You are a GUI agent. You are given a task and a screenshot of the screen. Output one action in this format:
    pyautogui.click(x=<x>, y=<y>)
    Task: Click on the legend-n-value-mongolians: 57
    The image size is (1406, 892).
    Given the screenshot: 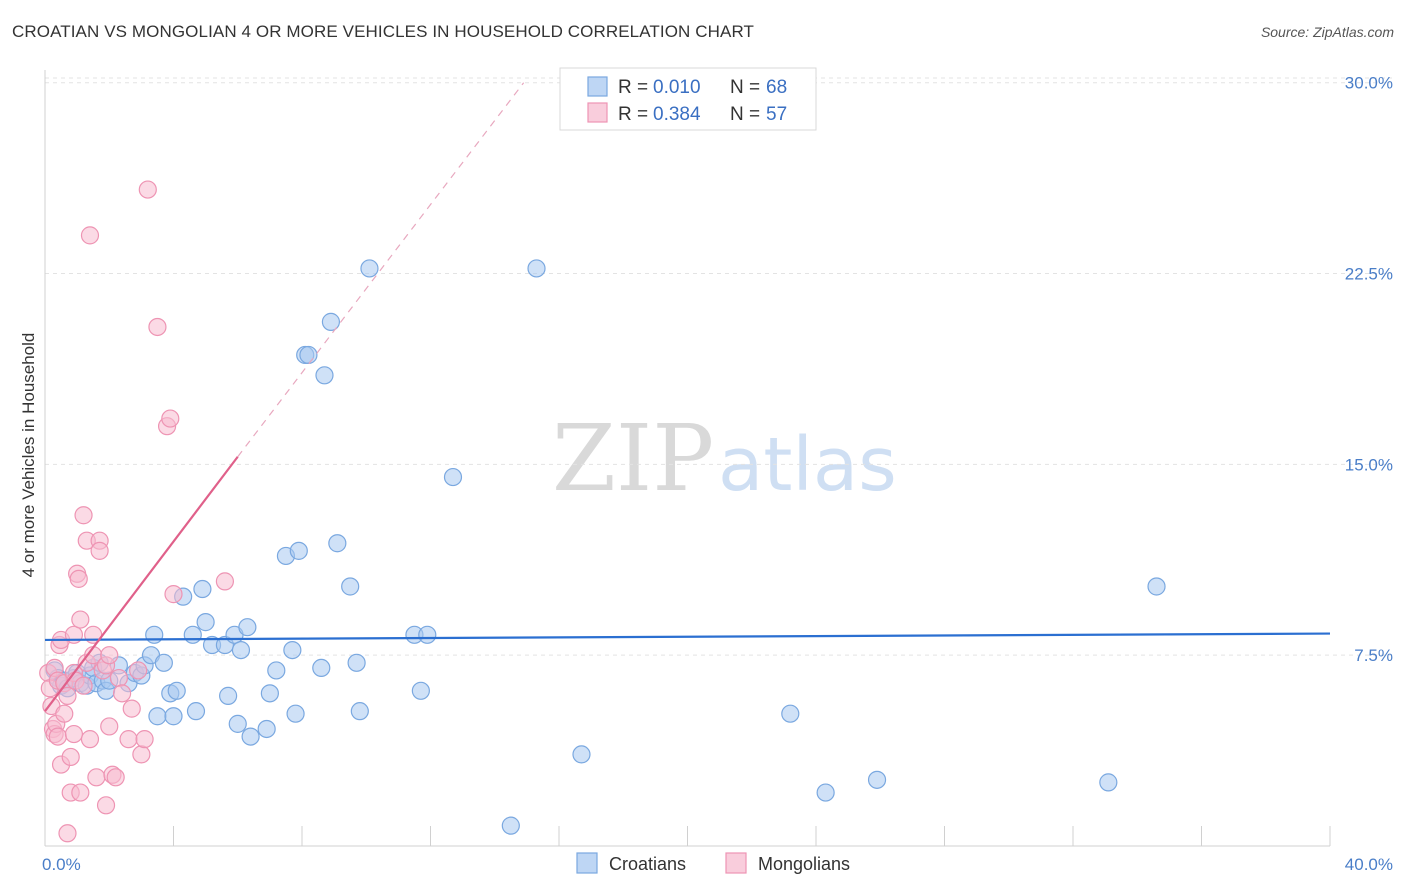 What is the action you would take?
    pyautogui.click(x=776, y=114)
    